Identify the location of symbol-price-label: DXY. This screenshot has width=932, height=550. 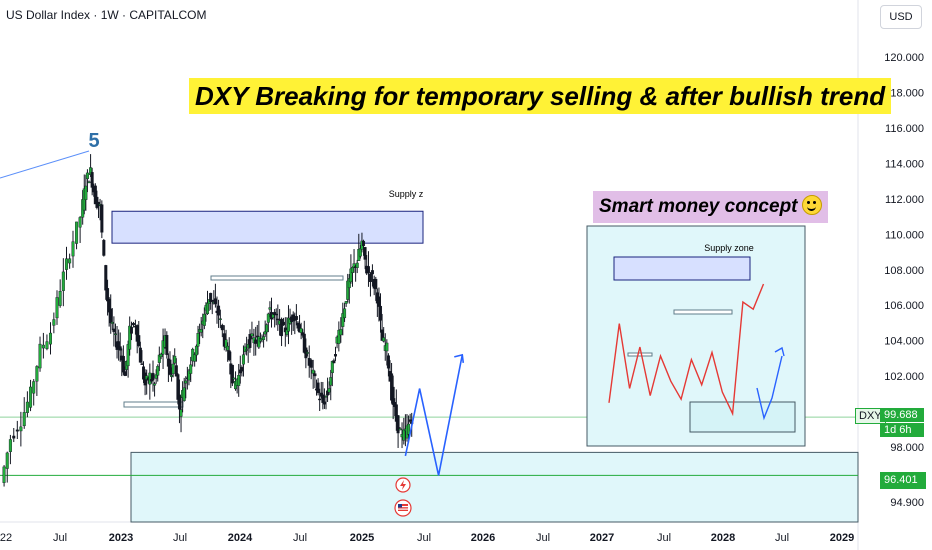
(870, 416).